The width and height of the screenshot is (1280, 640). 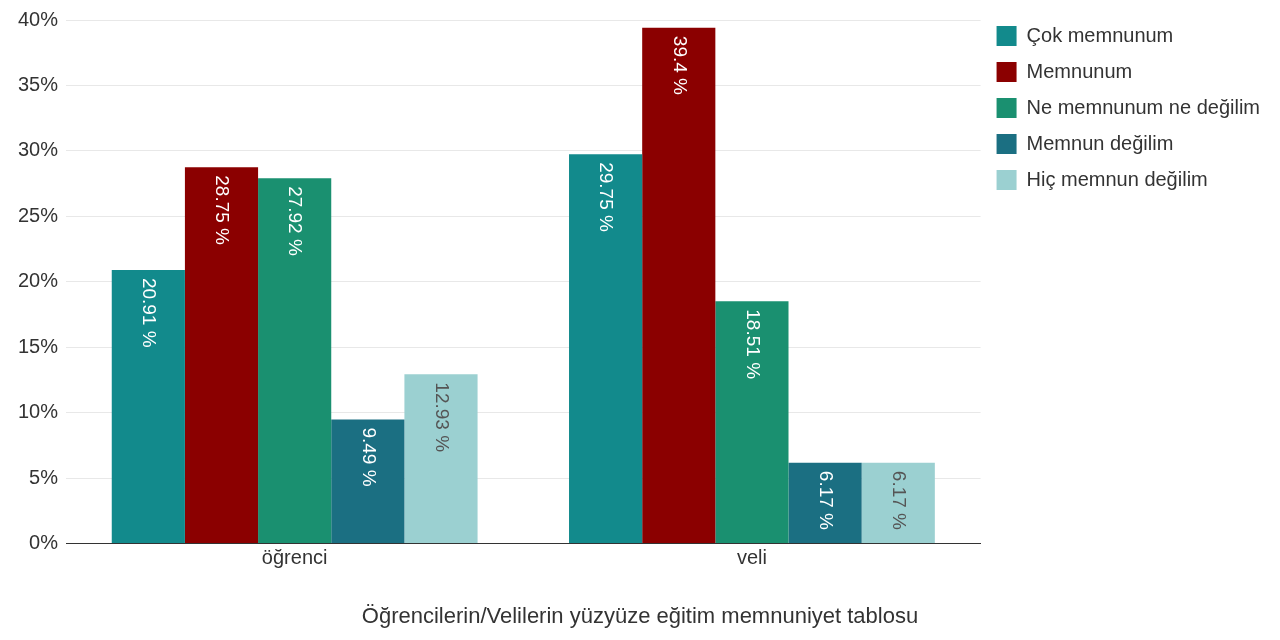 What do you see at coordinates (1100, 142) in the screenshot?
I see `legend-label: Memnun değilim` at bounding box center [1100, 142].